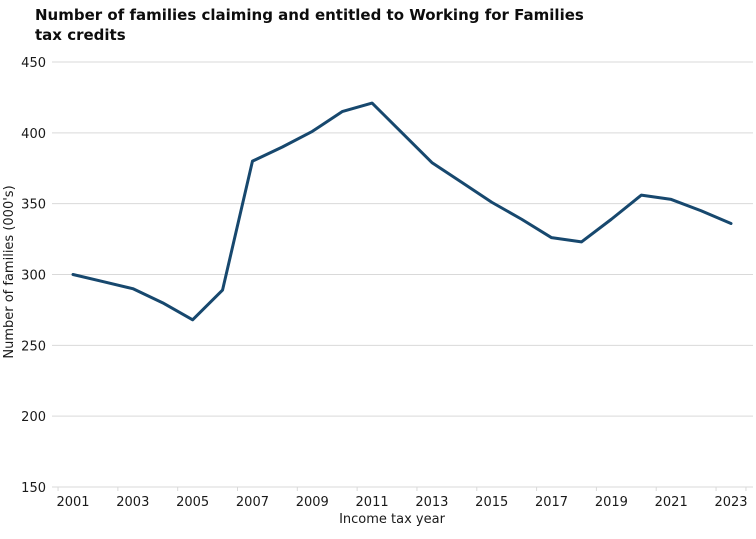 The height and width of the screenshot is (539, 756). What do you see at coordinates (33, 346) in the screenshot?
I see `y-tick-label-250: 250` at bounding box center [33, 346].